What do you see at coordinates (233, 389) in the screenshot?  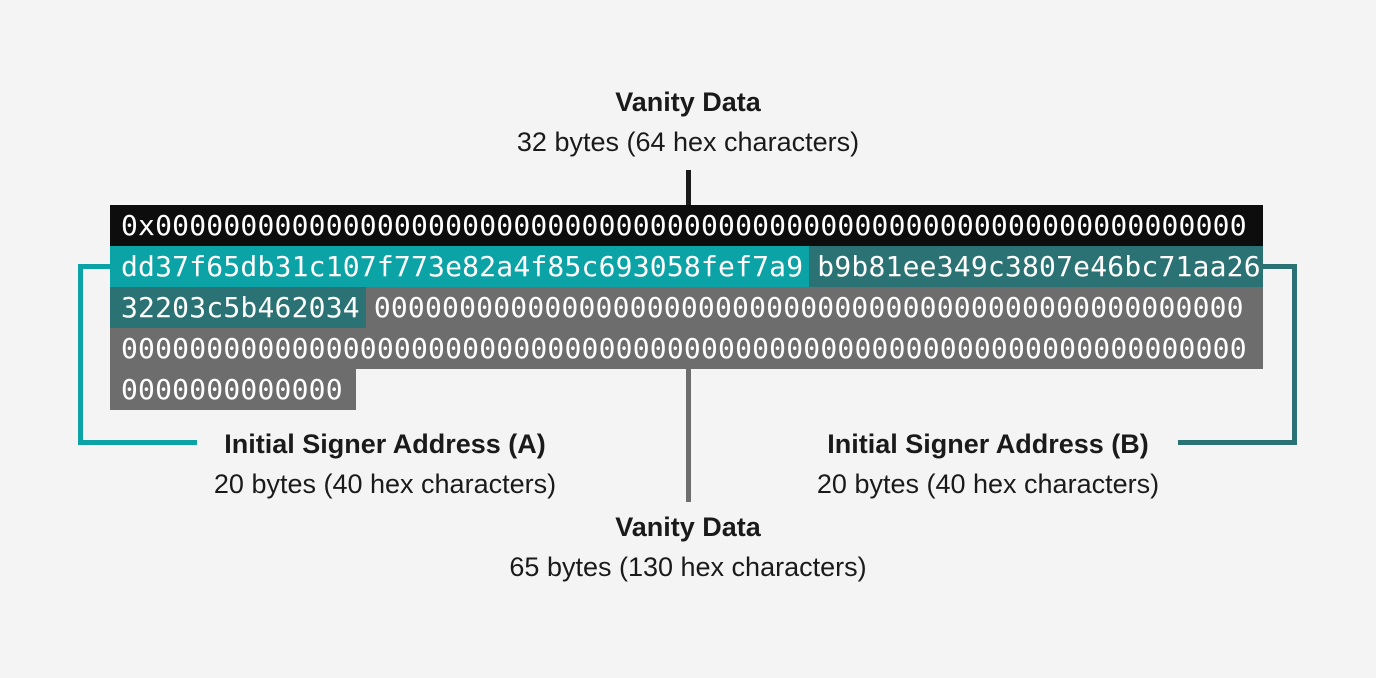 I see `vanity-padding-zeros-3: 0000000000000` at bounding box center [233, 389].